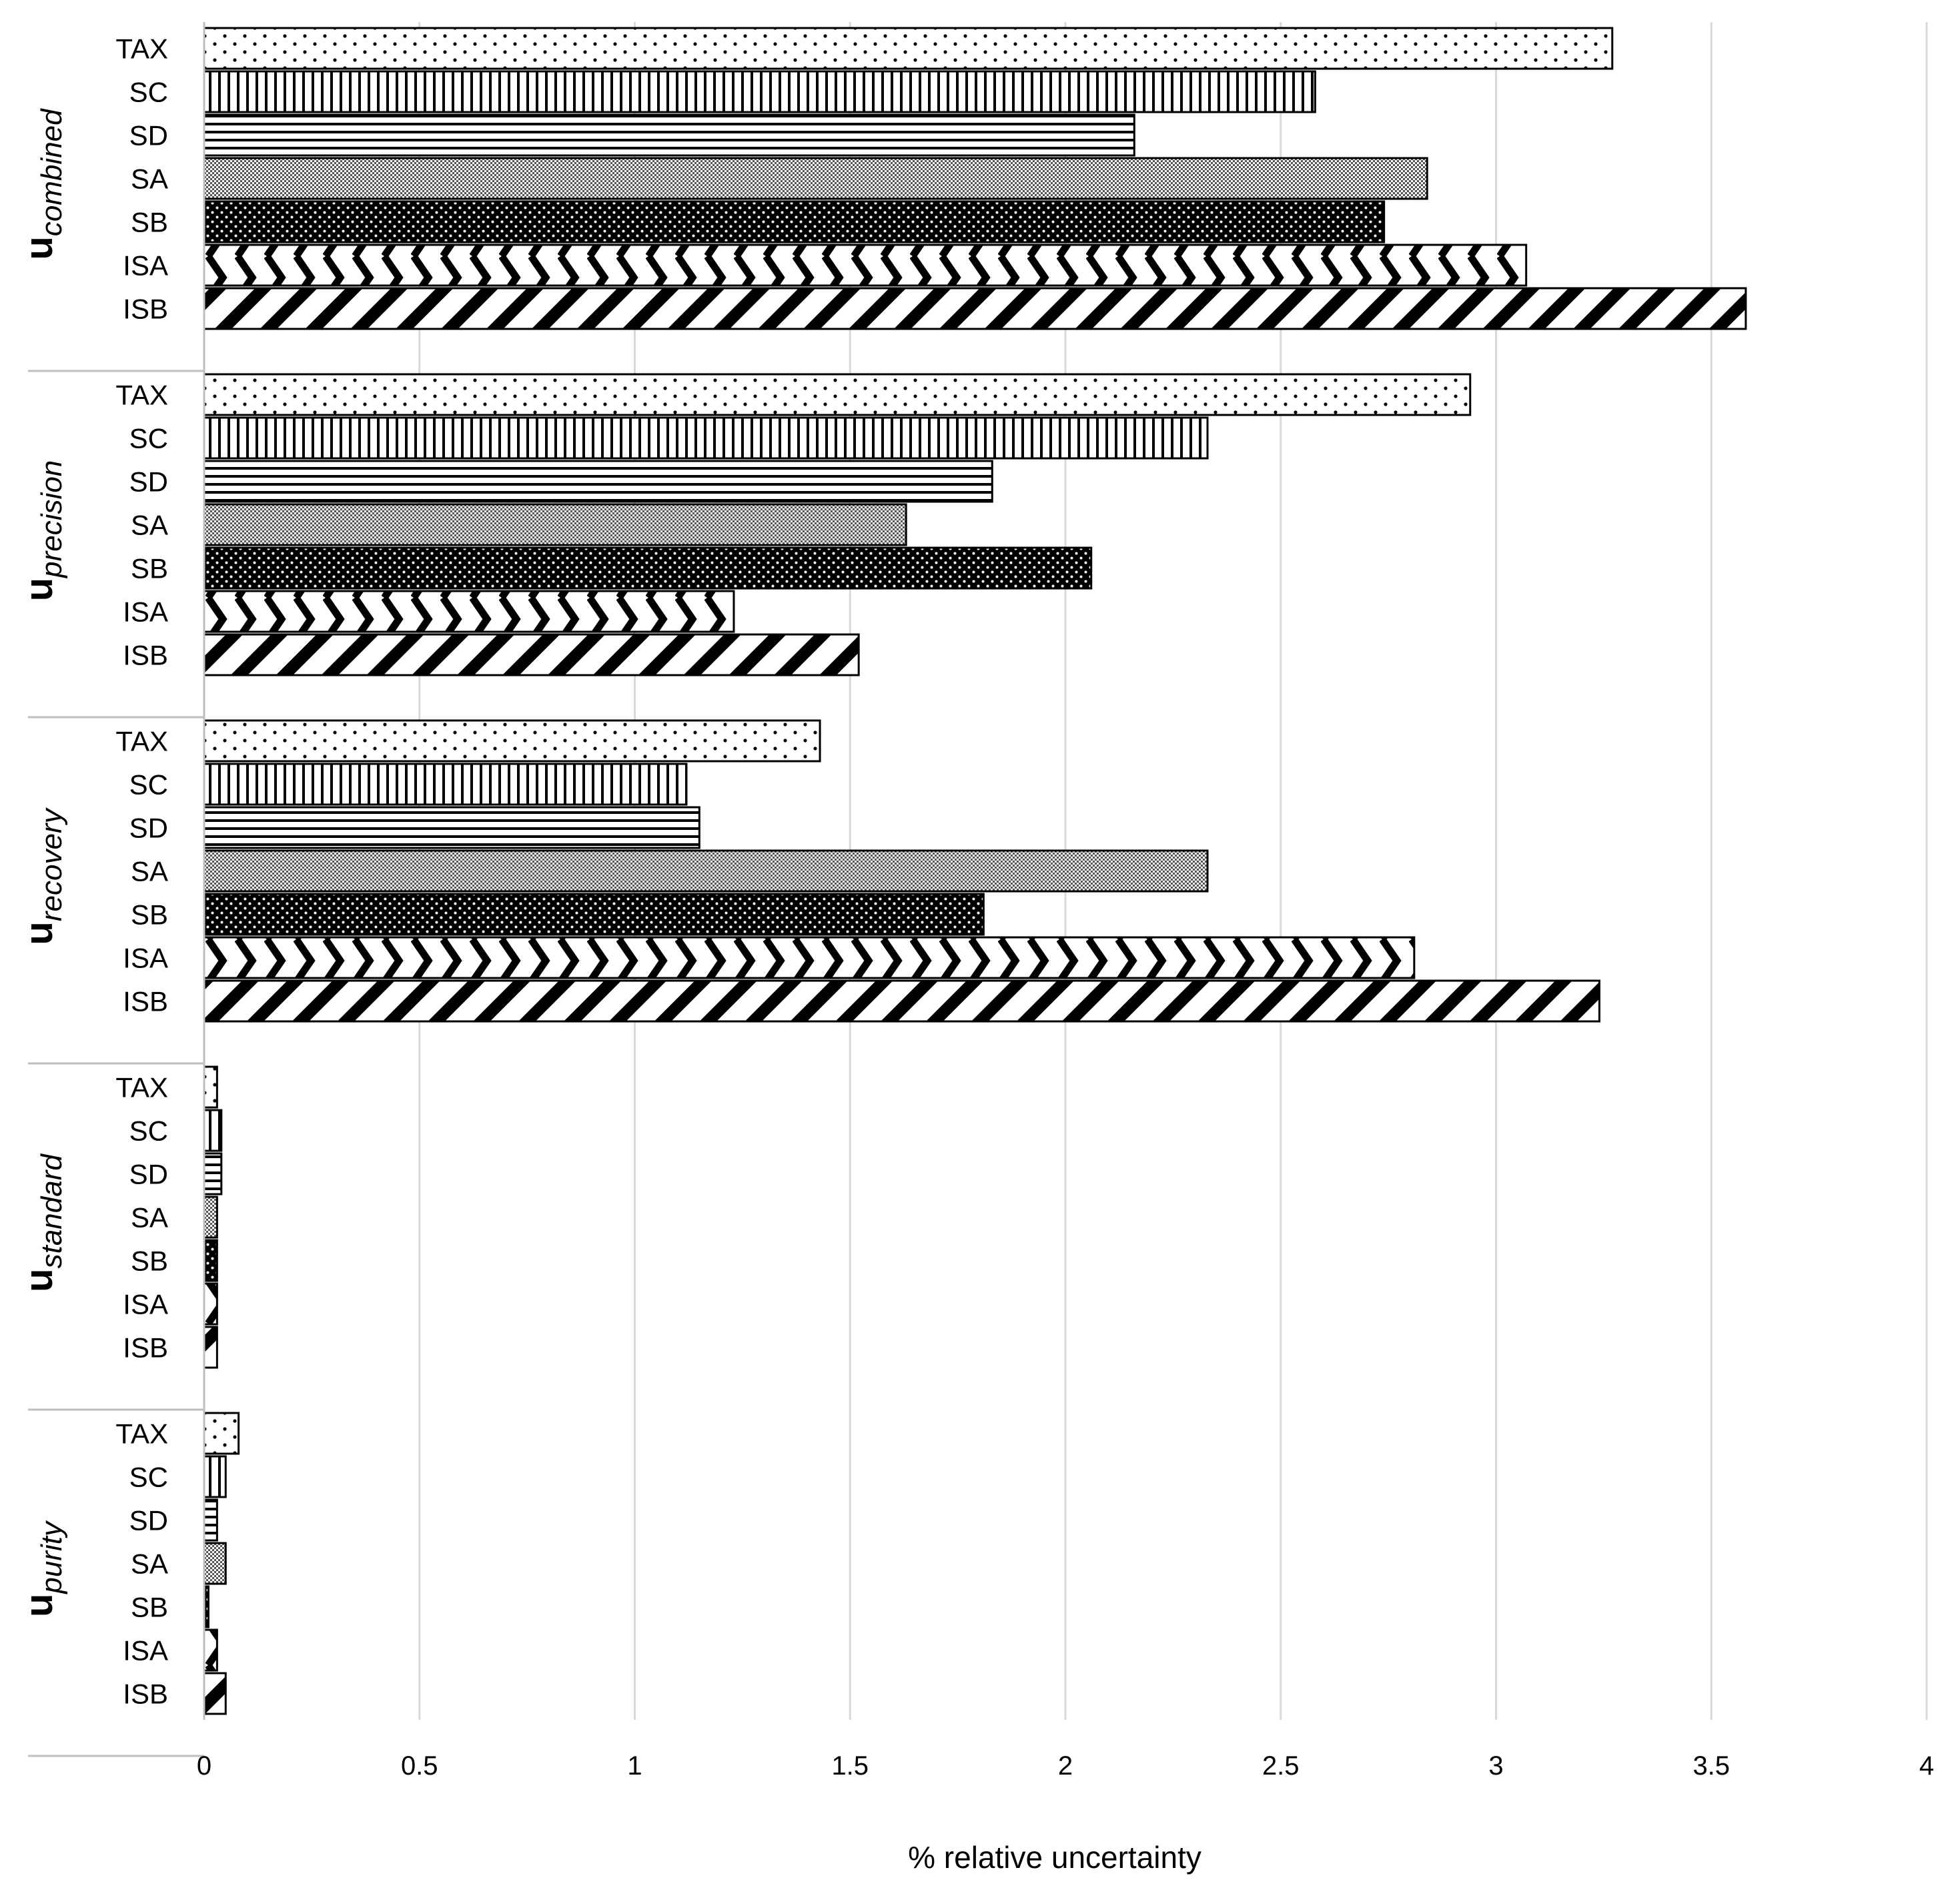  What do you see at coordinates (469, 611) in the screenshot?
I see `bar-precision-isa` at bounding box center [469, 611].